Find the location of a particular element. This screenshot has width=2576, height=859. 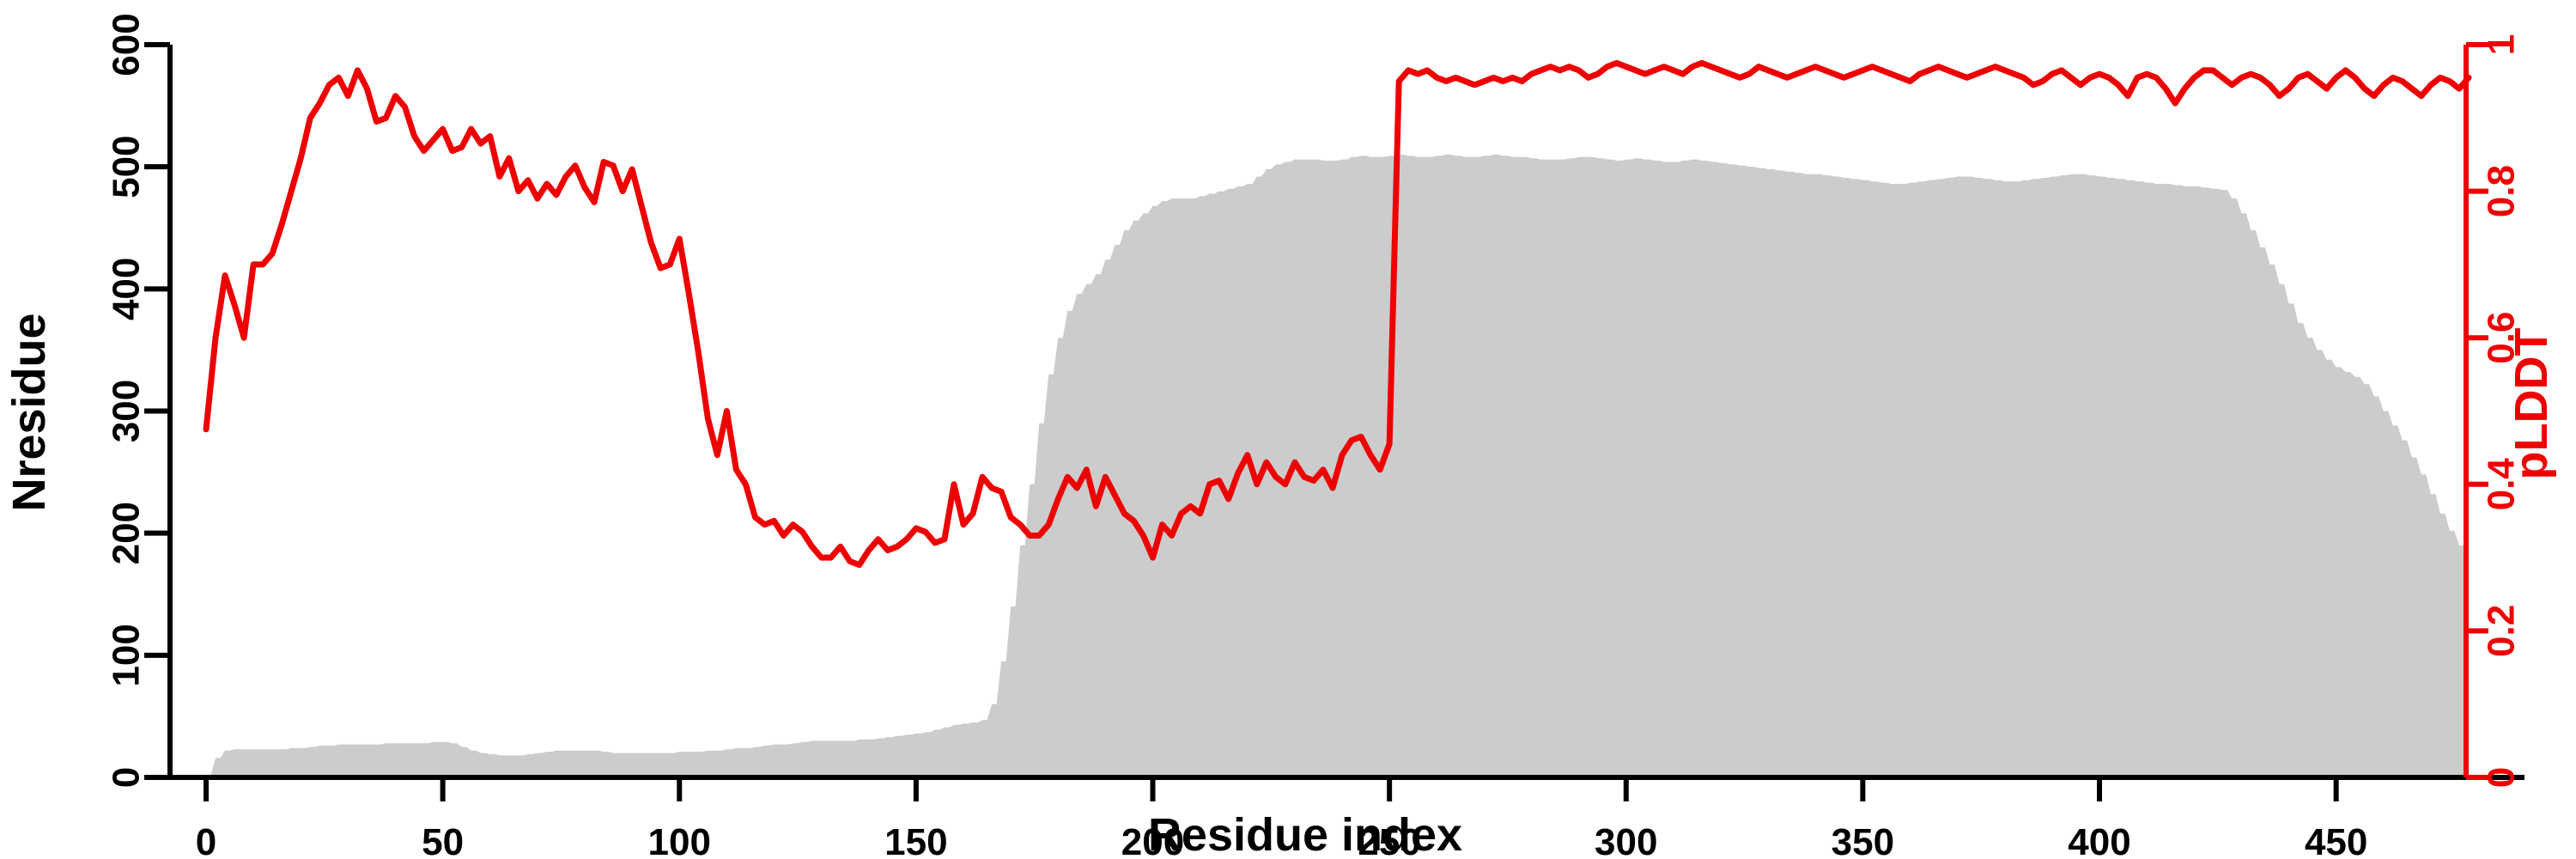

bottom-axis: 0 50 100 150 200 250 300 350 400 450 is located at coordinates (1347, 817).